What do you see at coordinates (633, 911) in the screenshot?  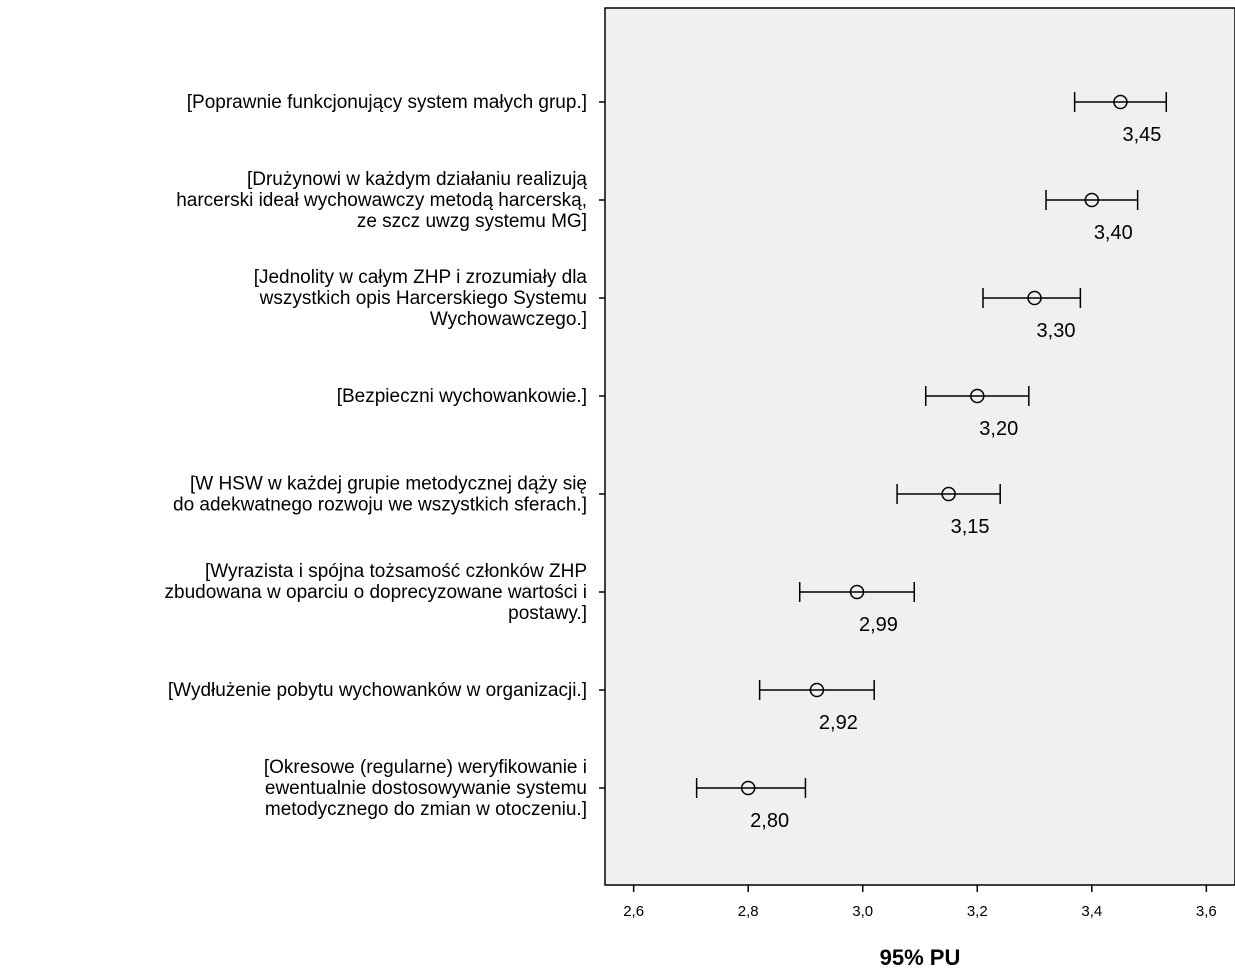 I see `x-tick-label: 2,6` at bounding box center [633, 911].